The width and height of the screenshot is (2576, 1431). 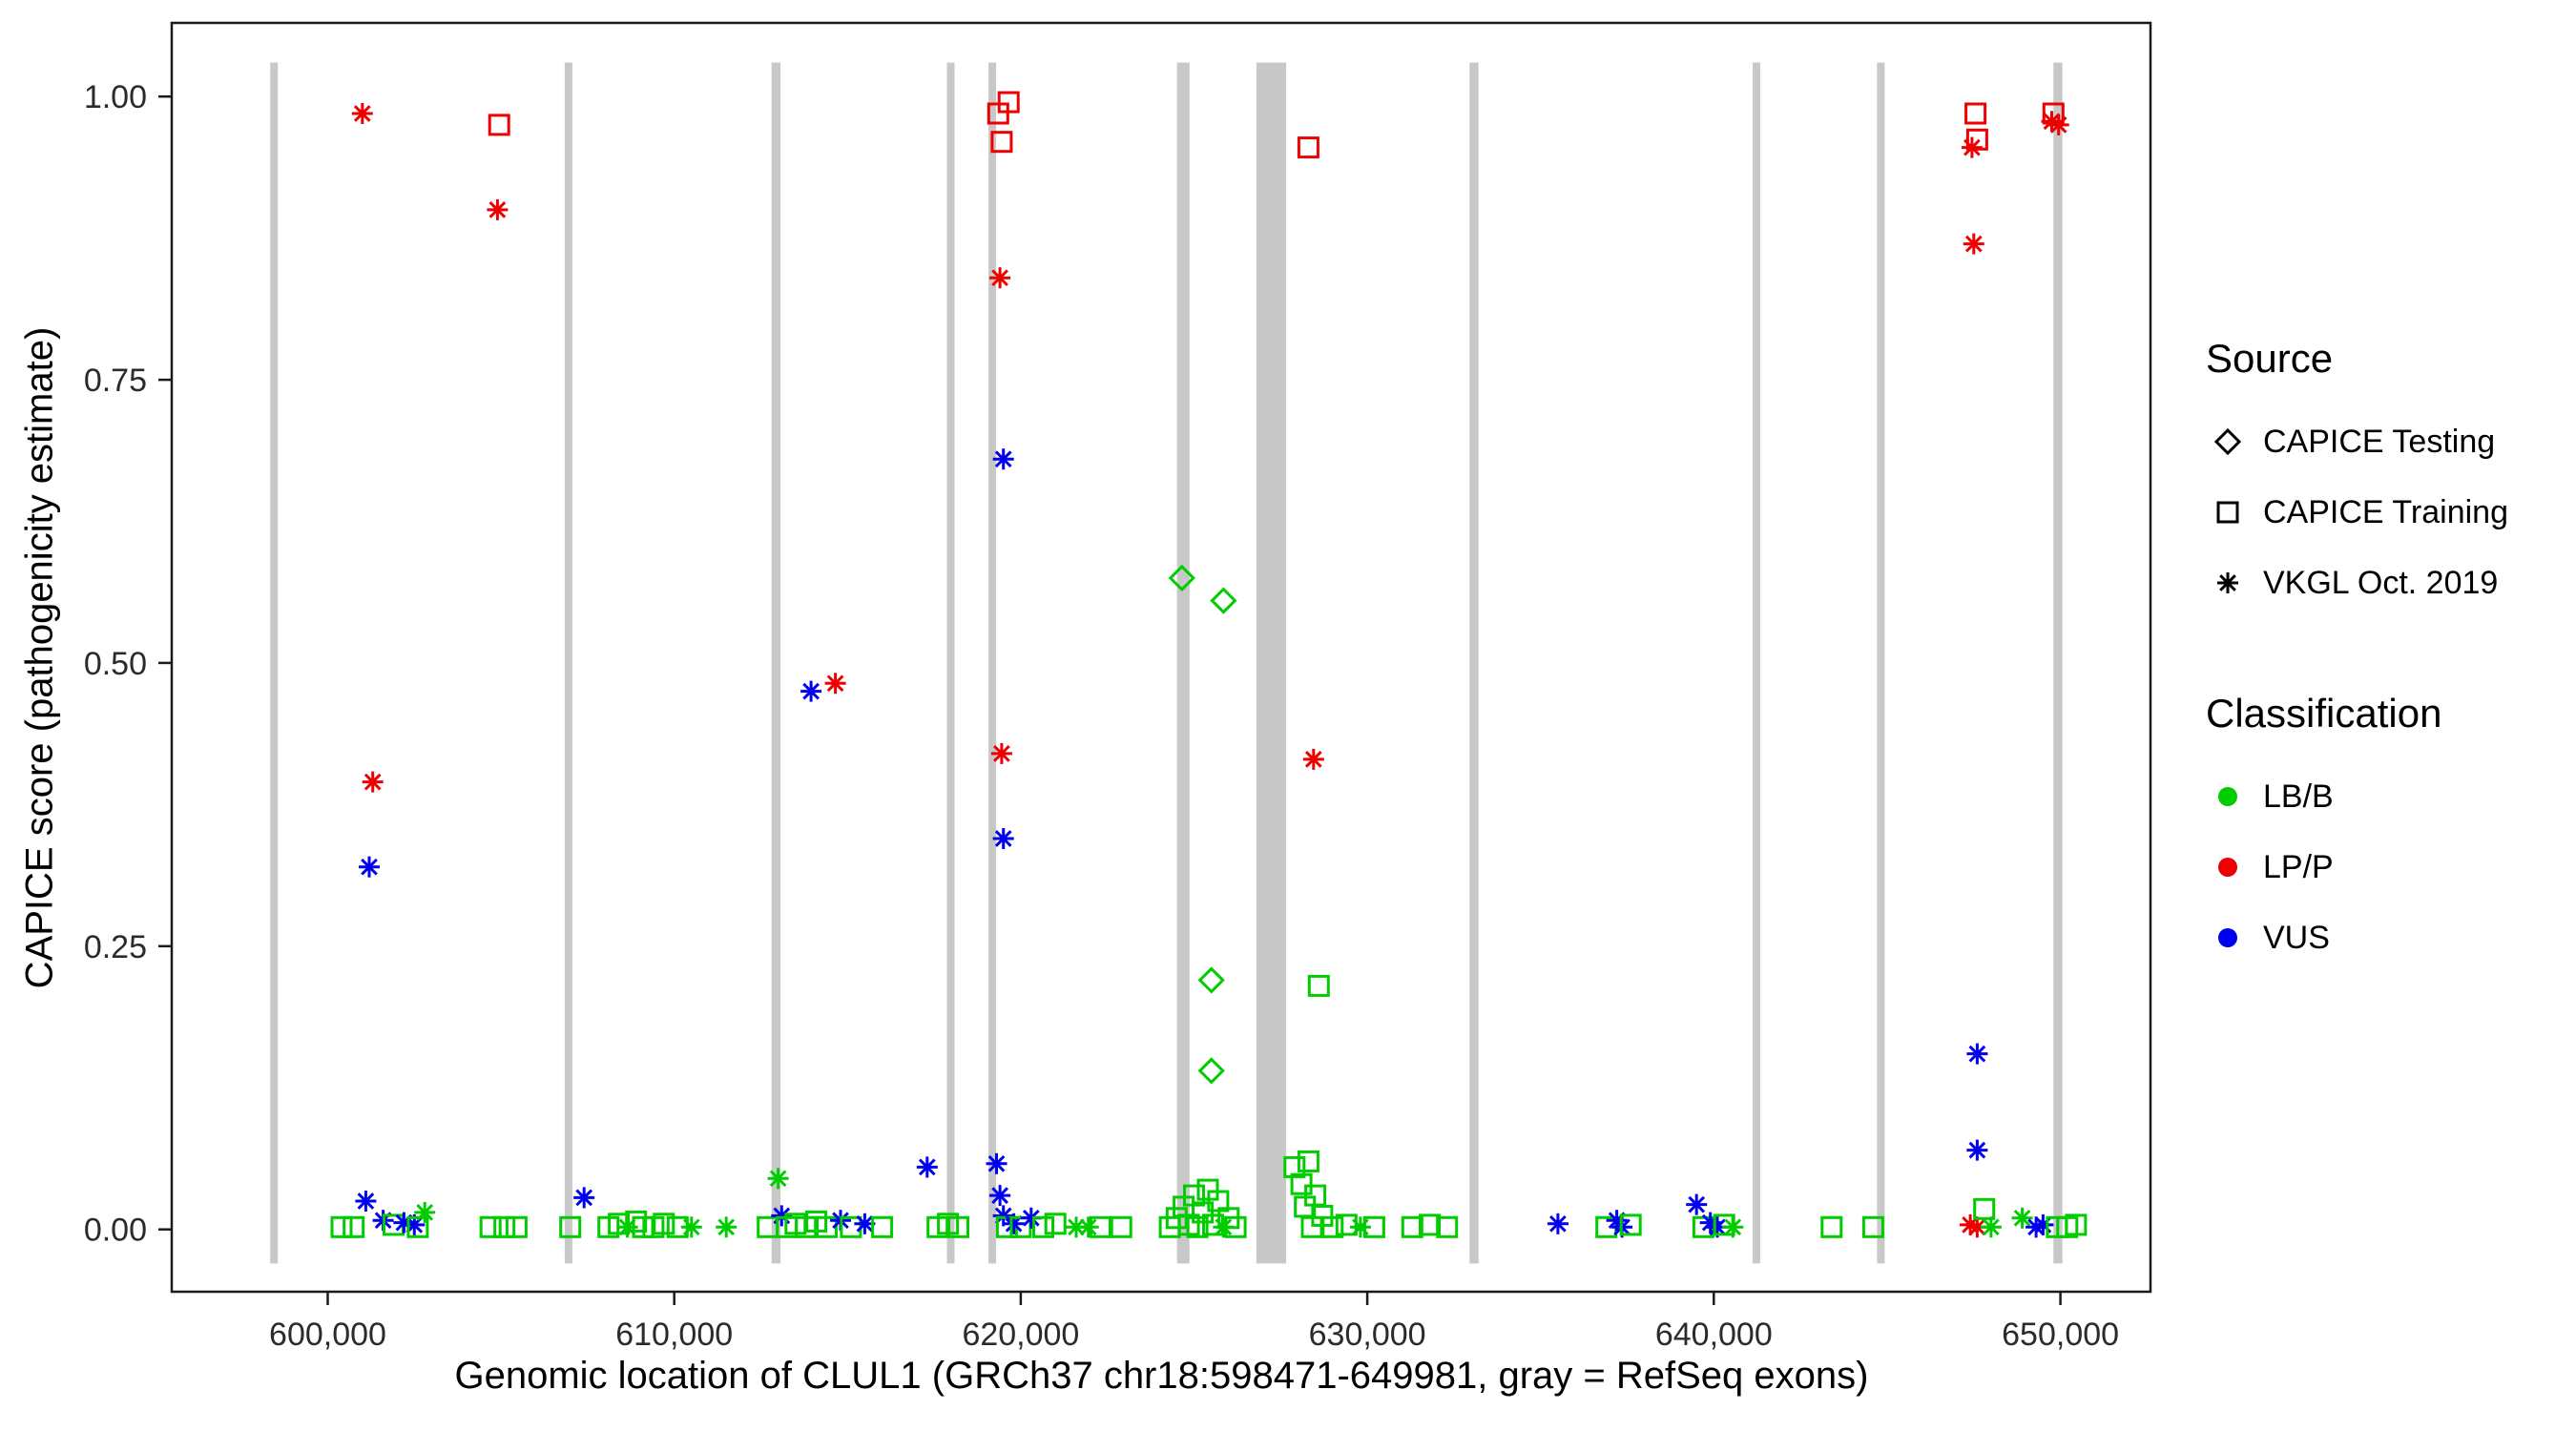 What do you see at coordinates (2060, 1335) in the screenshot?
I see `svg-text: 650,000` at bounding box center [2060, 1335].